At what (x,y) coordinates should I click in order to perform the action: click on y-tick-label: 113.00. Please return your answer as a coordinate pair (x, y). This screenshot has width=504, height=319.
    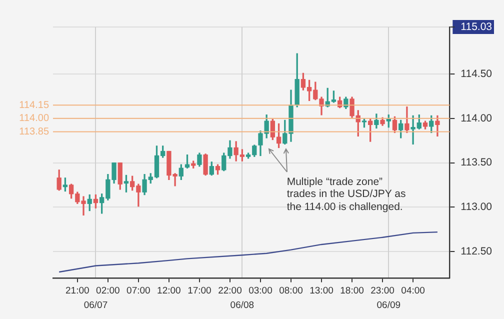
    Looking at the image, I should click on (476, 207).